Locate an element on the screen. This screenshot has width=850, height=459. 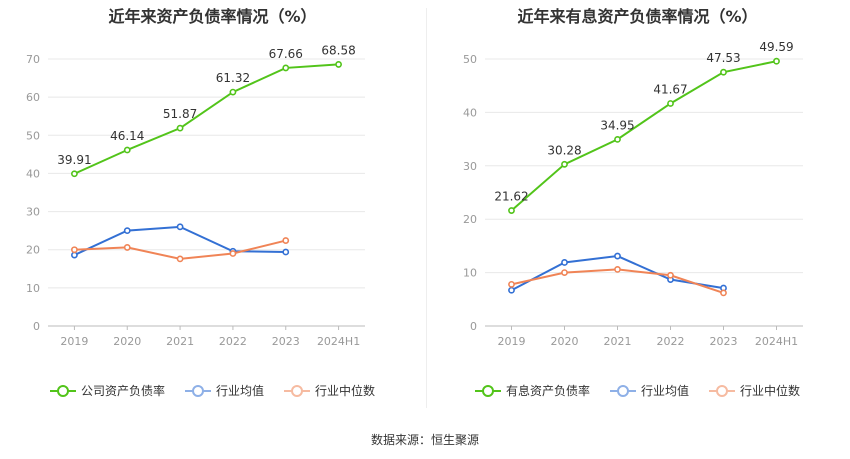
data-label: 30.28 is located at coordinates (564, 150).